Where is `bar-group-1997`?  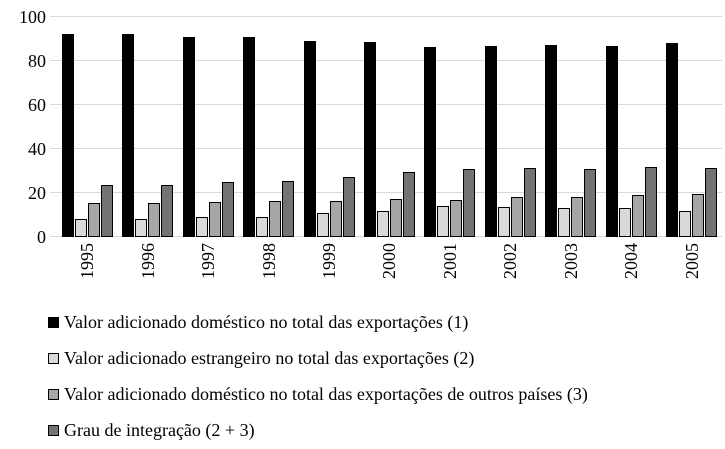 bar-group-1997 is located at coordinates (208, 127).